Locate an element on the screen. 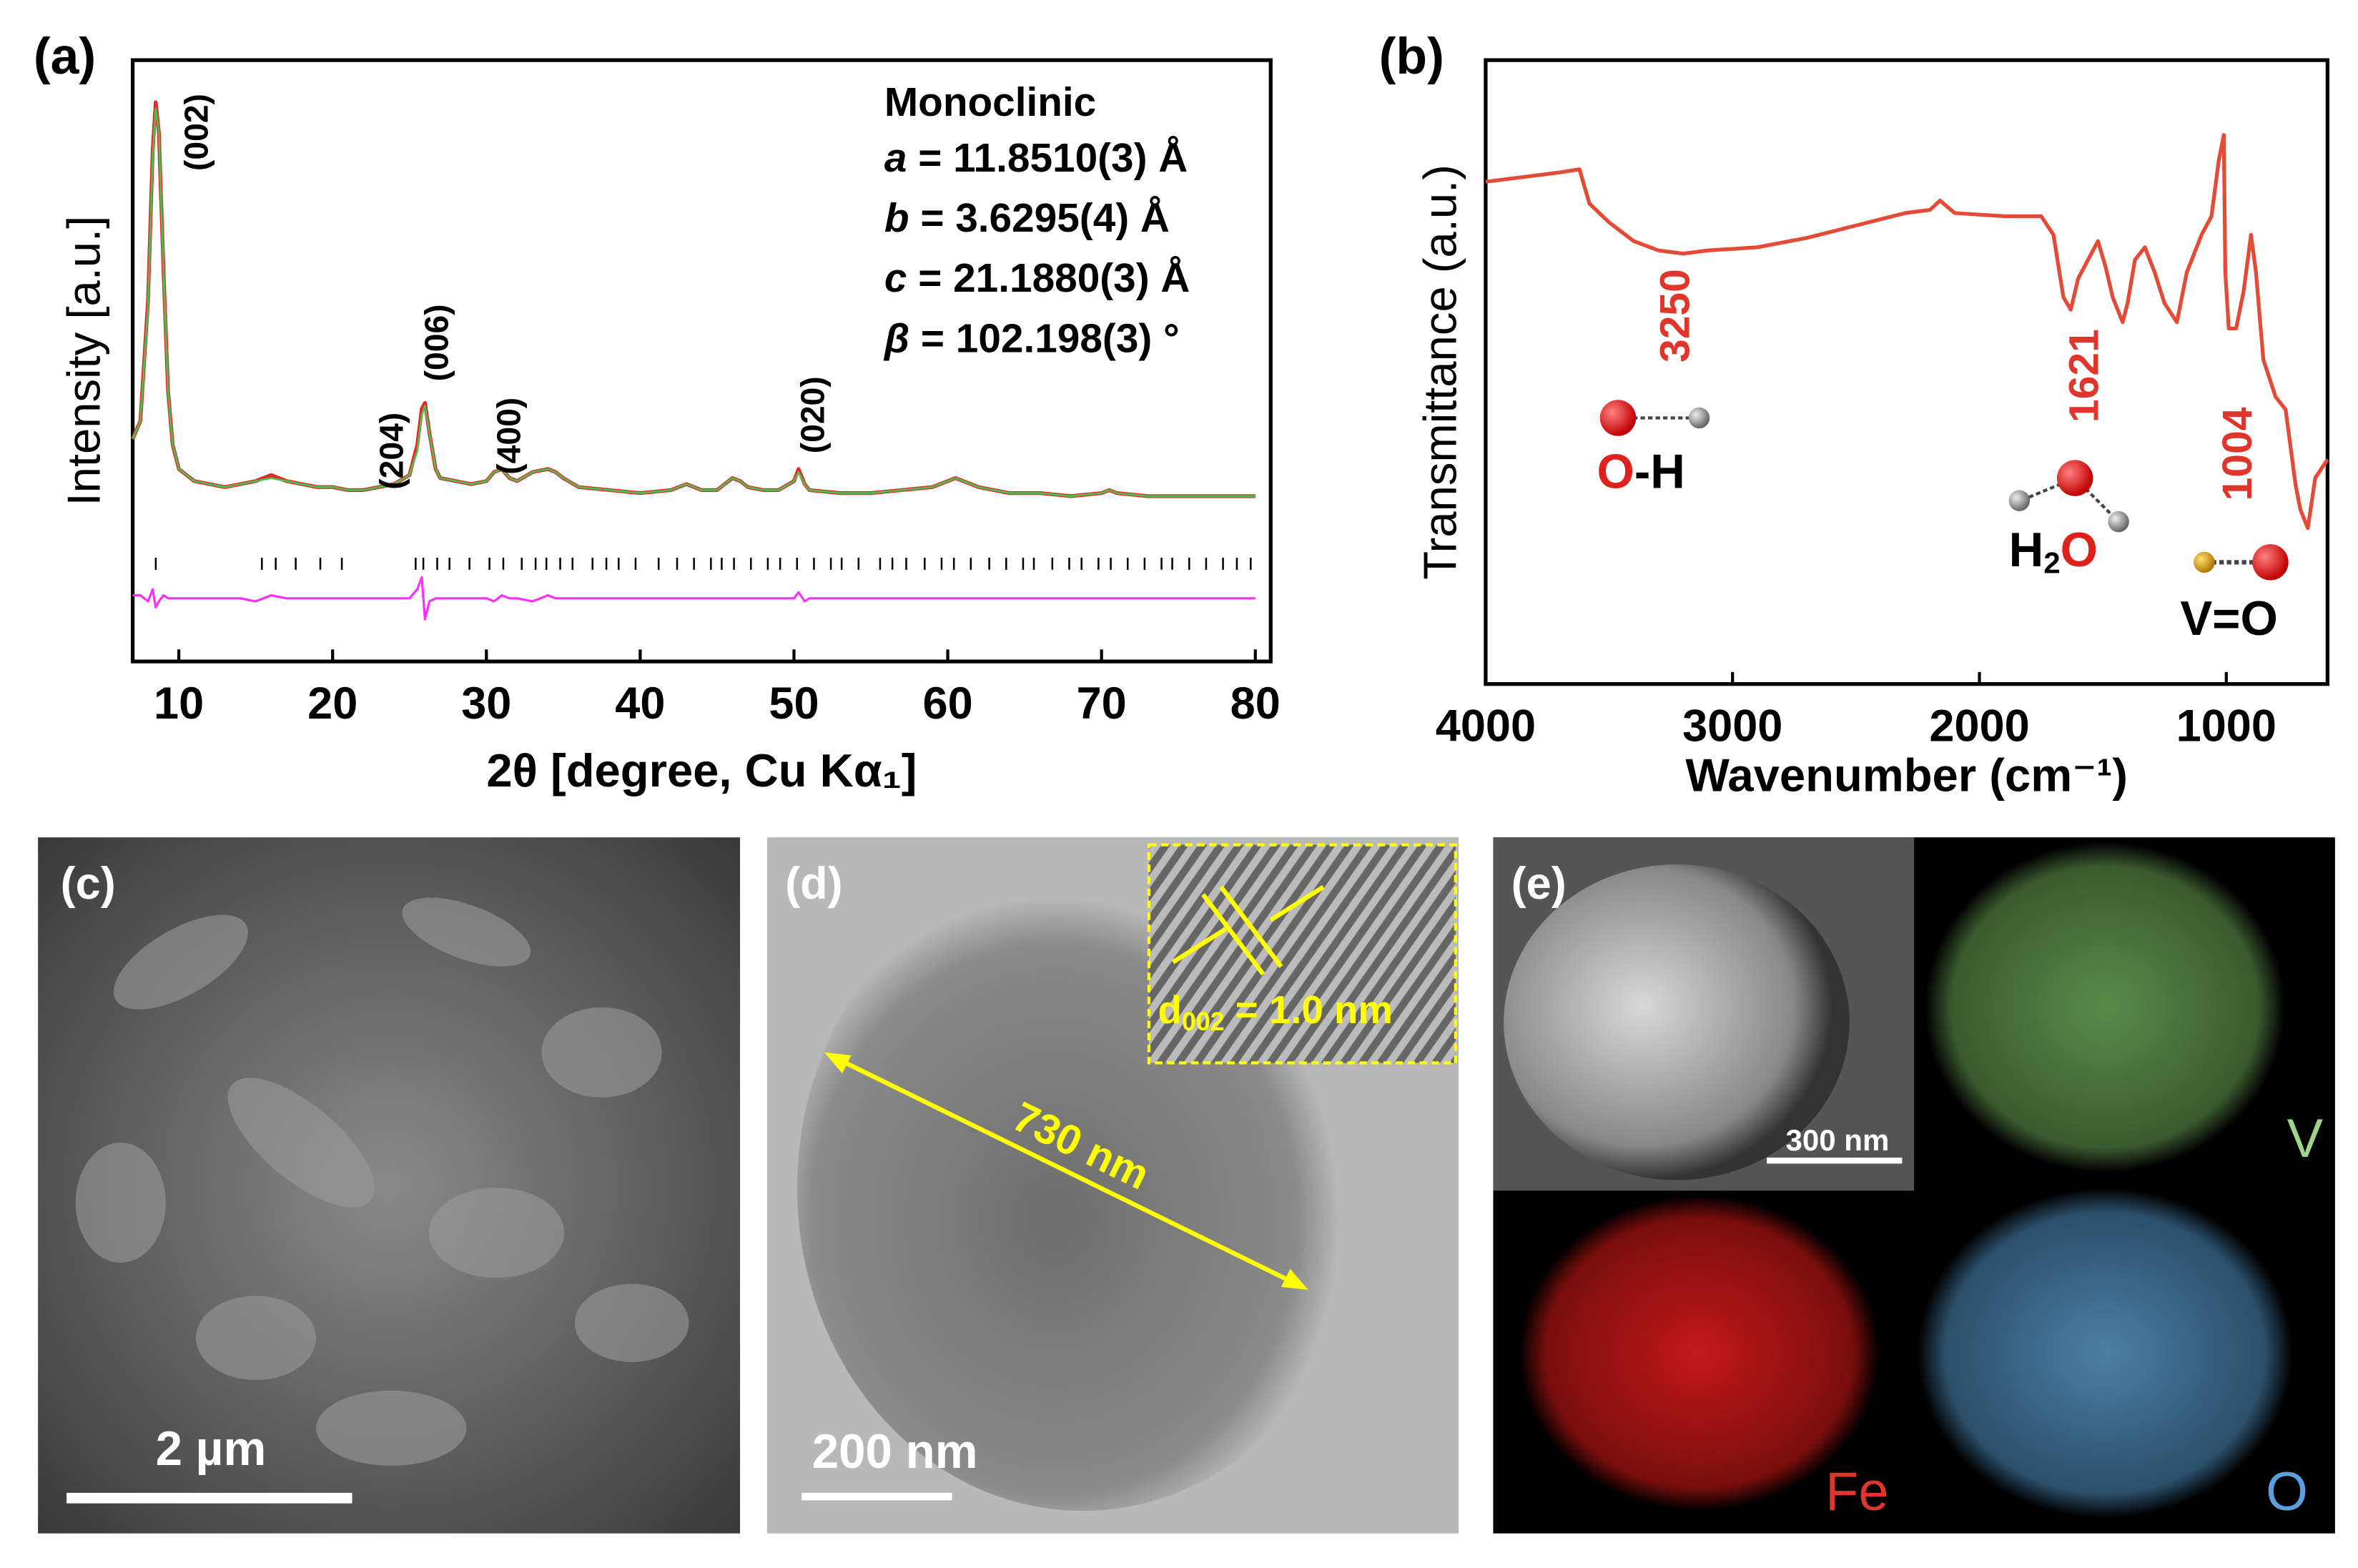 The image size is (2358, 1568). lattice-param: b = 3.6295(4) Å is located at coordinates (1027, 218).